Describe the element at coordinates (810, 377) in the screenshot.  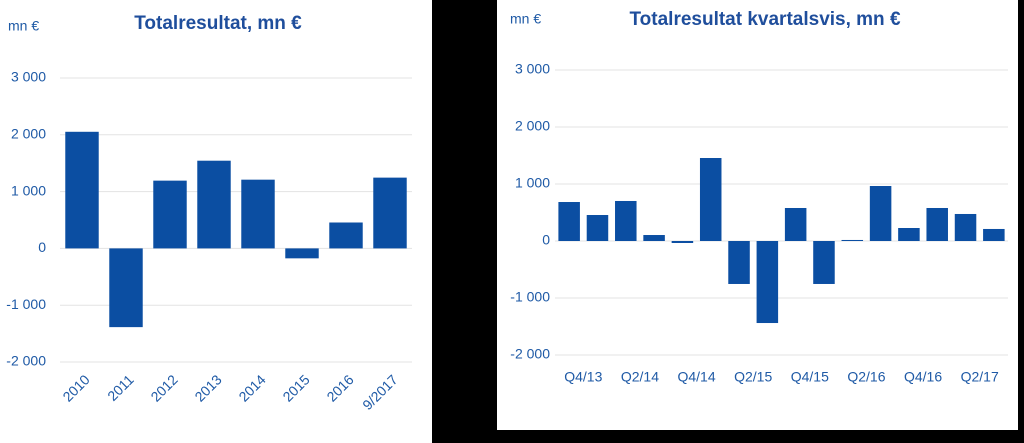
I see `x-tick-label: Q4/15` at that location.